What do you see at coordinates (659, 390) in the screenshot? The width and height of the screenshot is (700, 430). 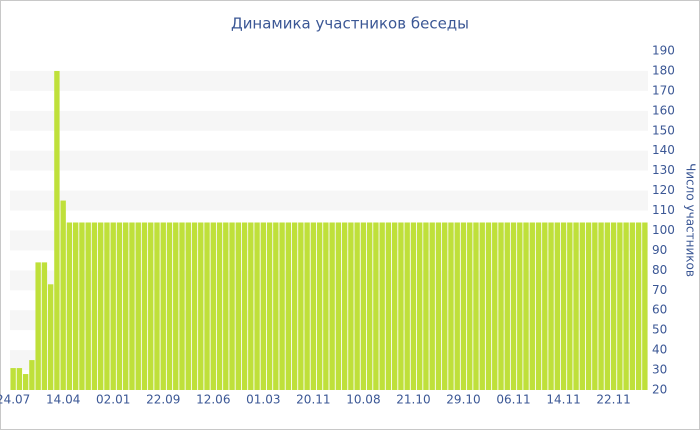 I see `y-tick-label: 20` at bounding box center [659, 390].